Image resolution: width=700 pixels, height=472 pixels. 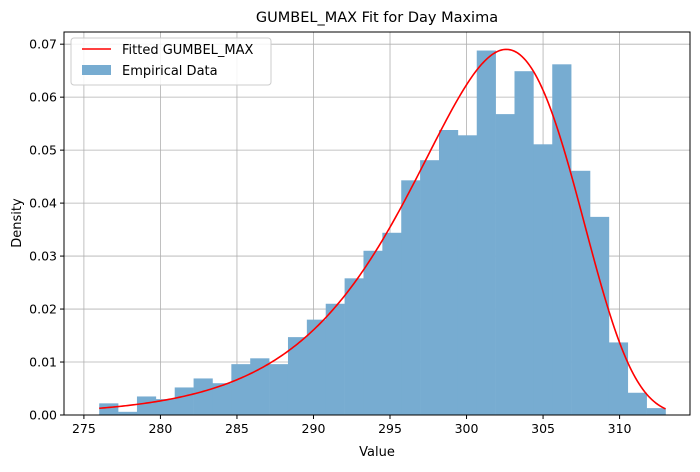 I want to click on y-tick-label: 0.01, so click(x=43, y=362).